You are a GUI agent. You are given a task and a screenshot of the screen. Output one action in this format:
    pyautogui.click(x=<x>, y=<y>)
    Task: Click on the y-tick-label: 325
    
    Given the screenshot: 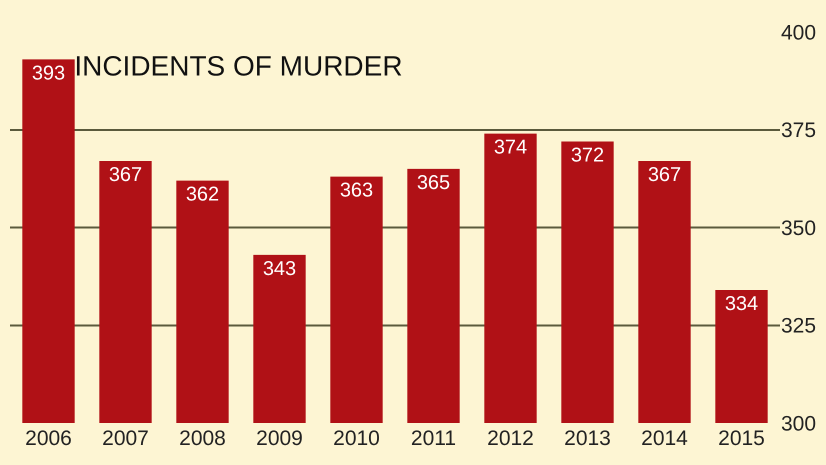 What is the action you would take?
    pyautogui.click(x=798, y=326)
    